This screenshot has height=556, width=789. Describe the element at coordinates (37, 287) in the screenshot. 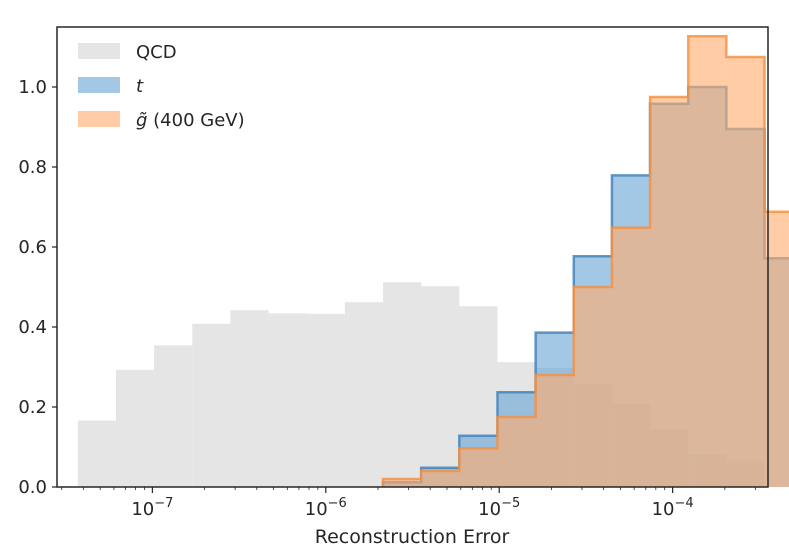

I see `y-axis: 0.0 0.2 0.4 0.6 0.8 1.0` at that location.